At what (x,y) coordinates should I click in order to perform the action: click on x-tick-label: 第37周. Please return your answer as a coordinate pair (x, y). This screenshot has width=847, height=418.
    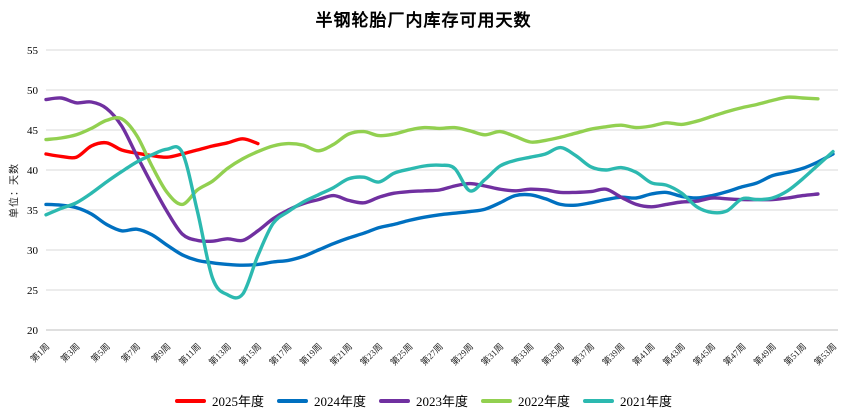
    Looking at the image, I should click on (582, 354).